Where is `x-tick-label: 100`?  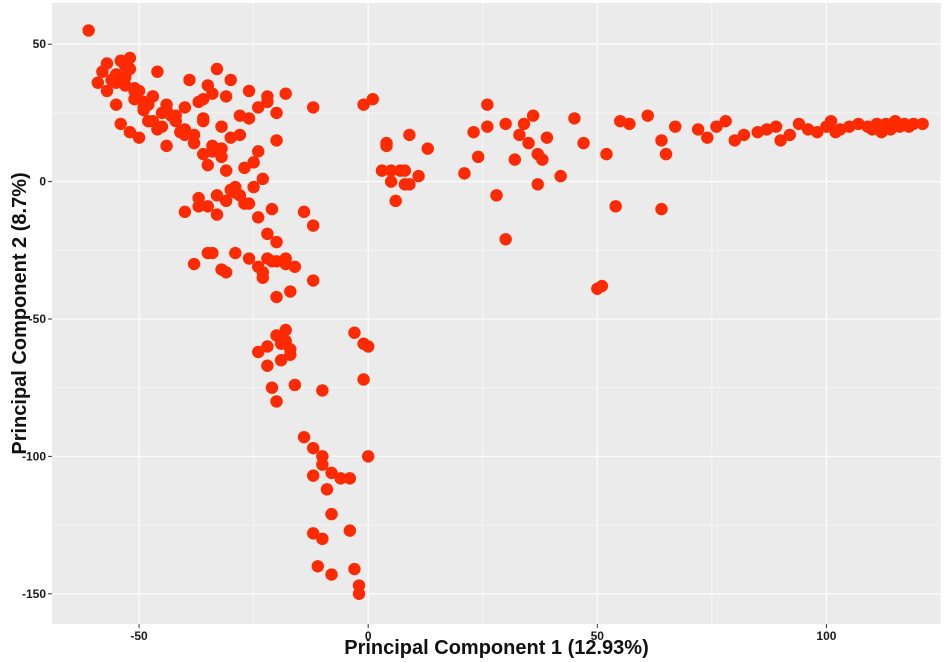
x-tick-label: 100 is located at coordinates (826, 636).